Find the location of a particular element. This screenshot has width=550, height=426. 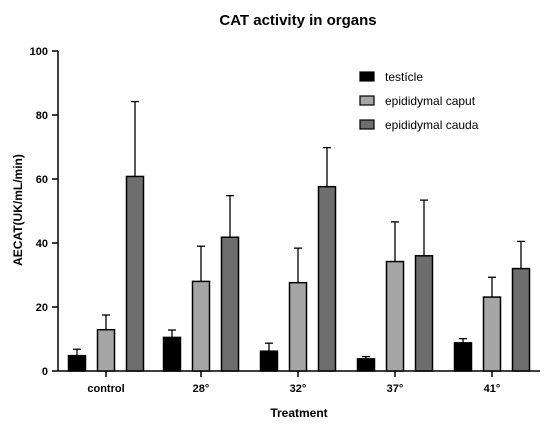

x-tick-label: 28° is located at coordinates (201, 389).